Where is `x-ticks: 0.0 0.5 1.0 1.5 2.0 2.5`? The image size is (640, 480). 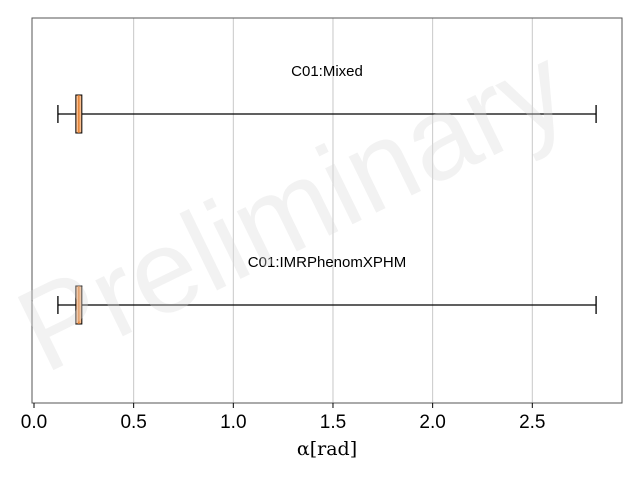
x-ticks: 0.0 0.5 1.0 1.5 2.0 2.5 is located at coordinates (283, 418).